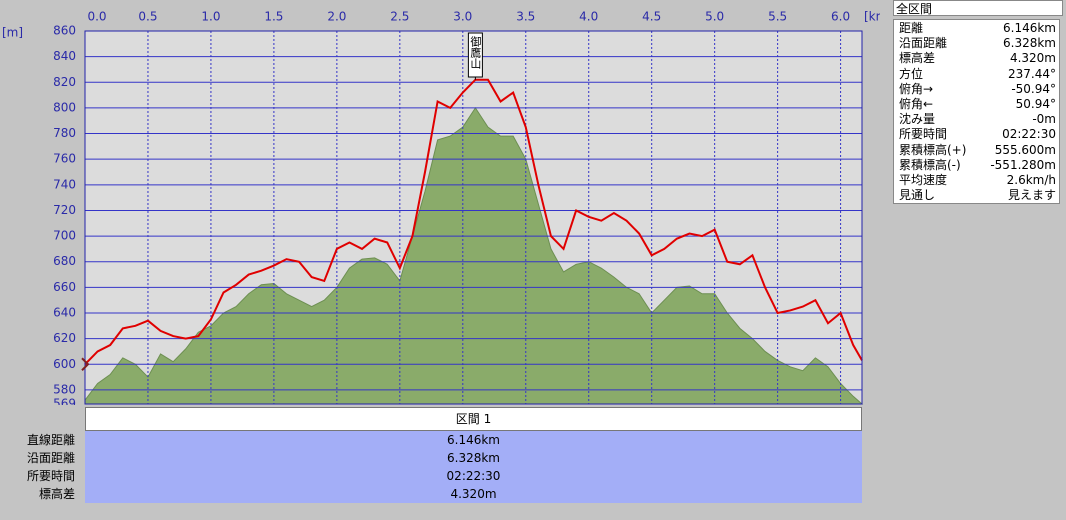  What do you see at coordinates (12, 33) in the screenshot?
I see `y-axis-label: [m]` at bounding box center [12, 33].